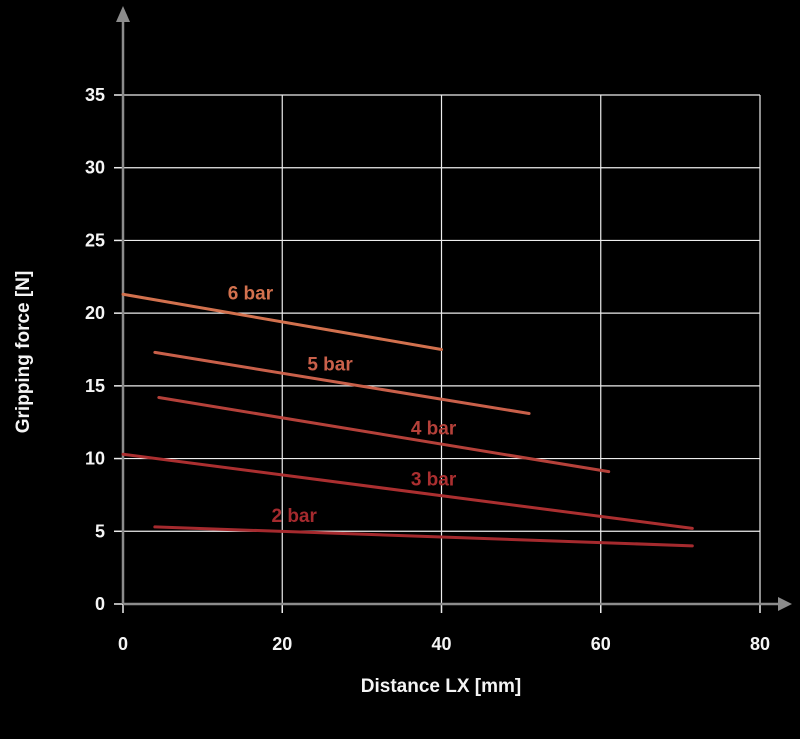 The width and height of the screenshot is (800, 739). Describe the element at coordinates (785, 604) in the screenshot. I see `x-axis-arrowhead` at that location.